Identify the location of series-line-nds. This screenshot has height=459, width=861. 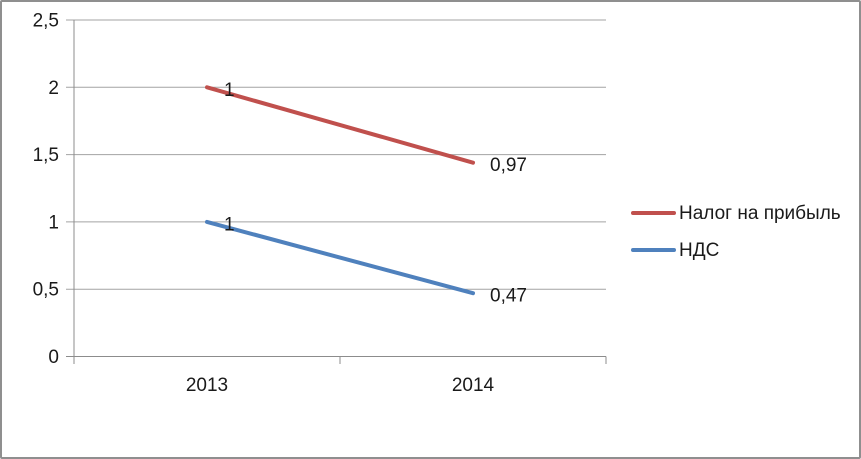
(340, 257).